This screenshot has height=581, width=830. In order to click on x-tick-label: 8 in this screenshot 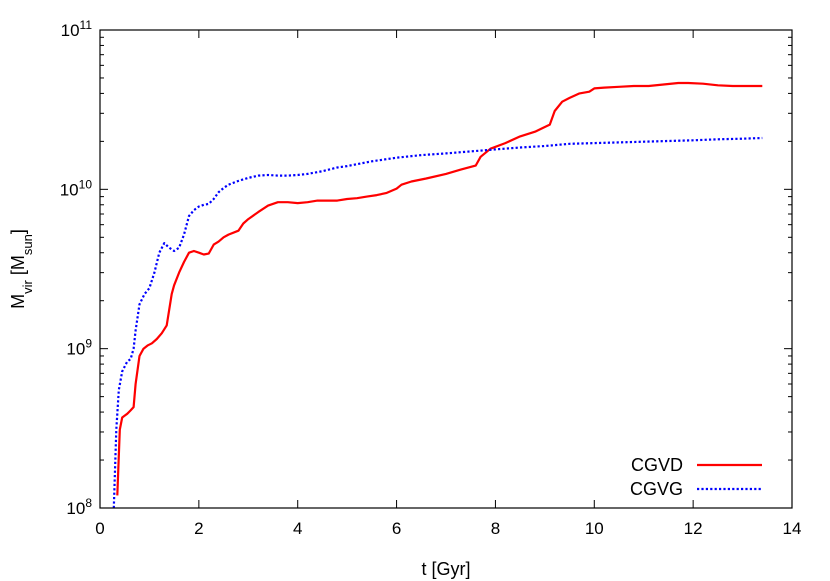, I will do `click(495, 528)`.